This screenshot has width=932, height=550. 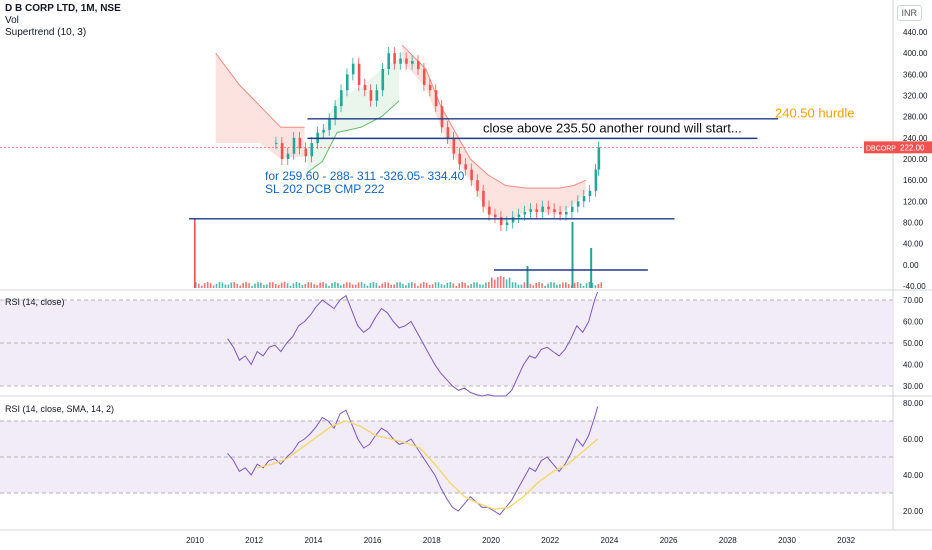 What do you see at coordinates (915, 159) in the screenshot?
I see `y-tick-label: 200.00` at bounding box center [915, 159].